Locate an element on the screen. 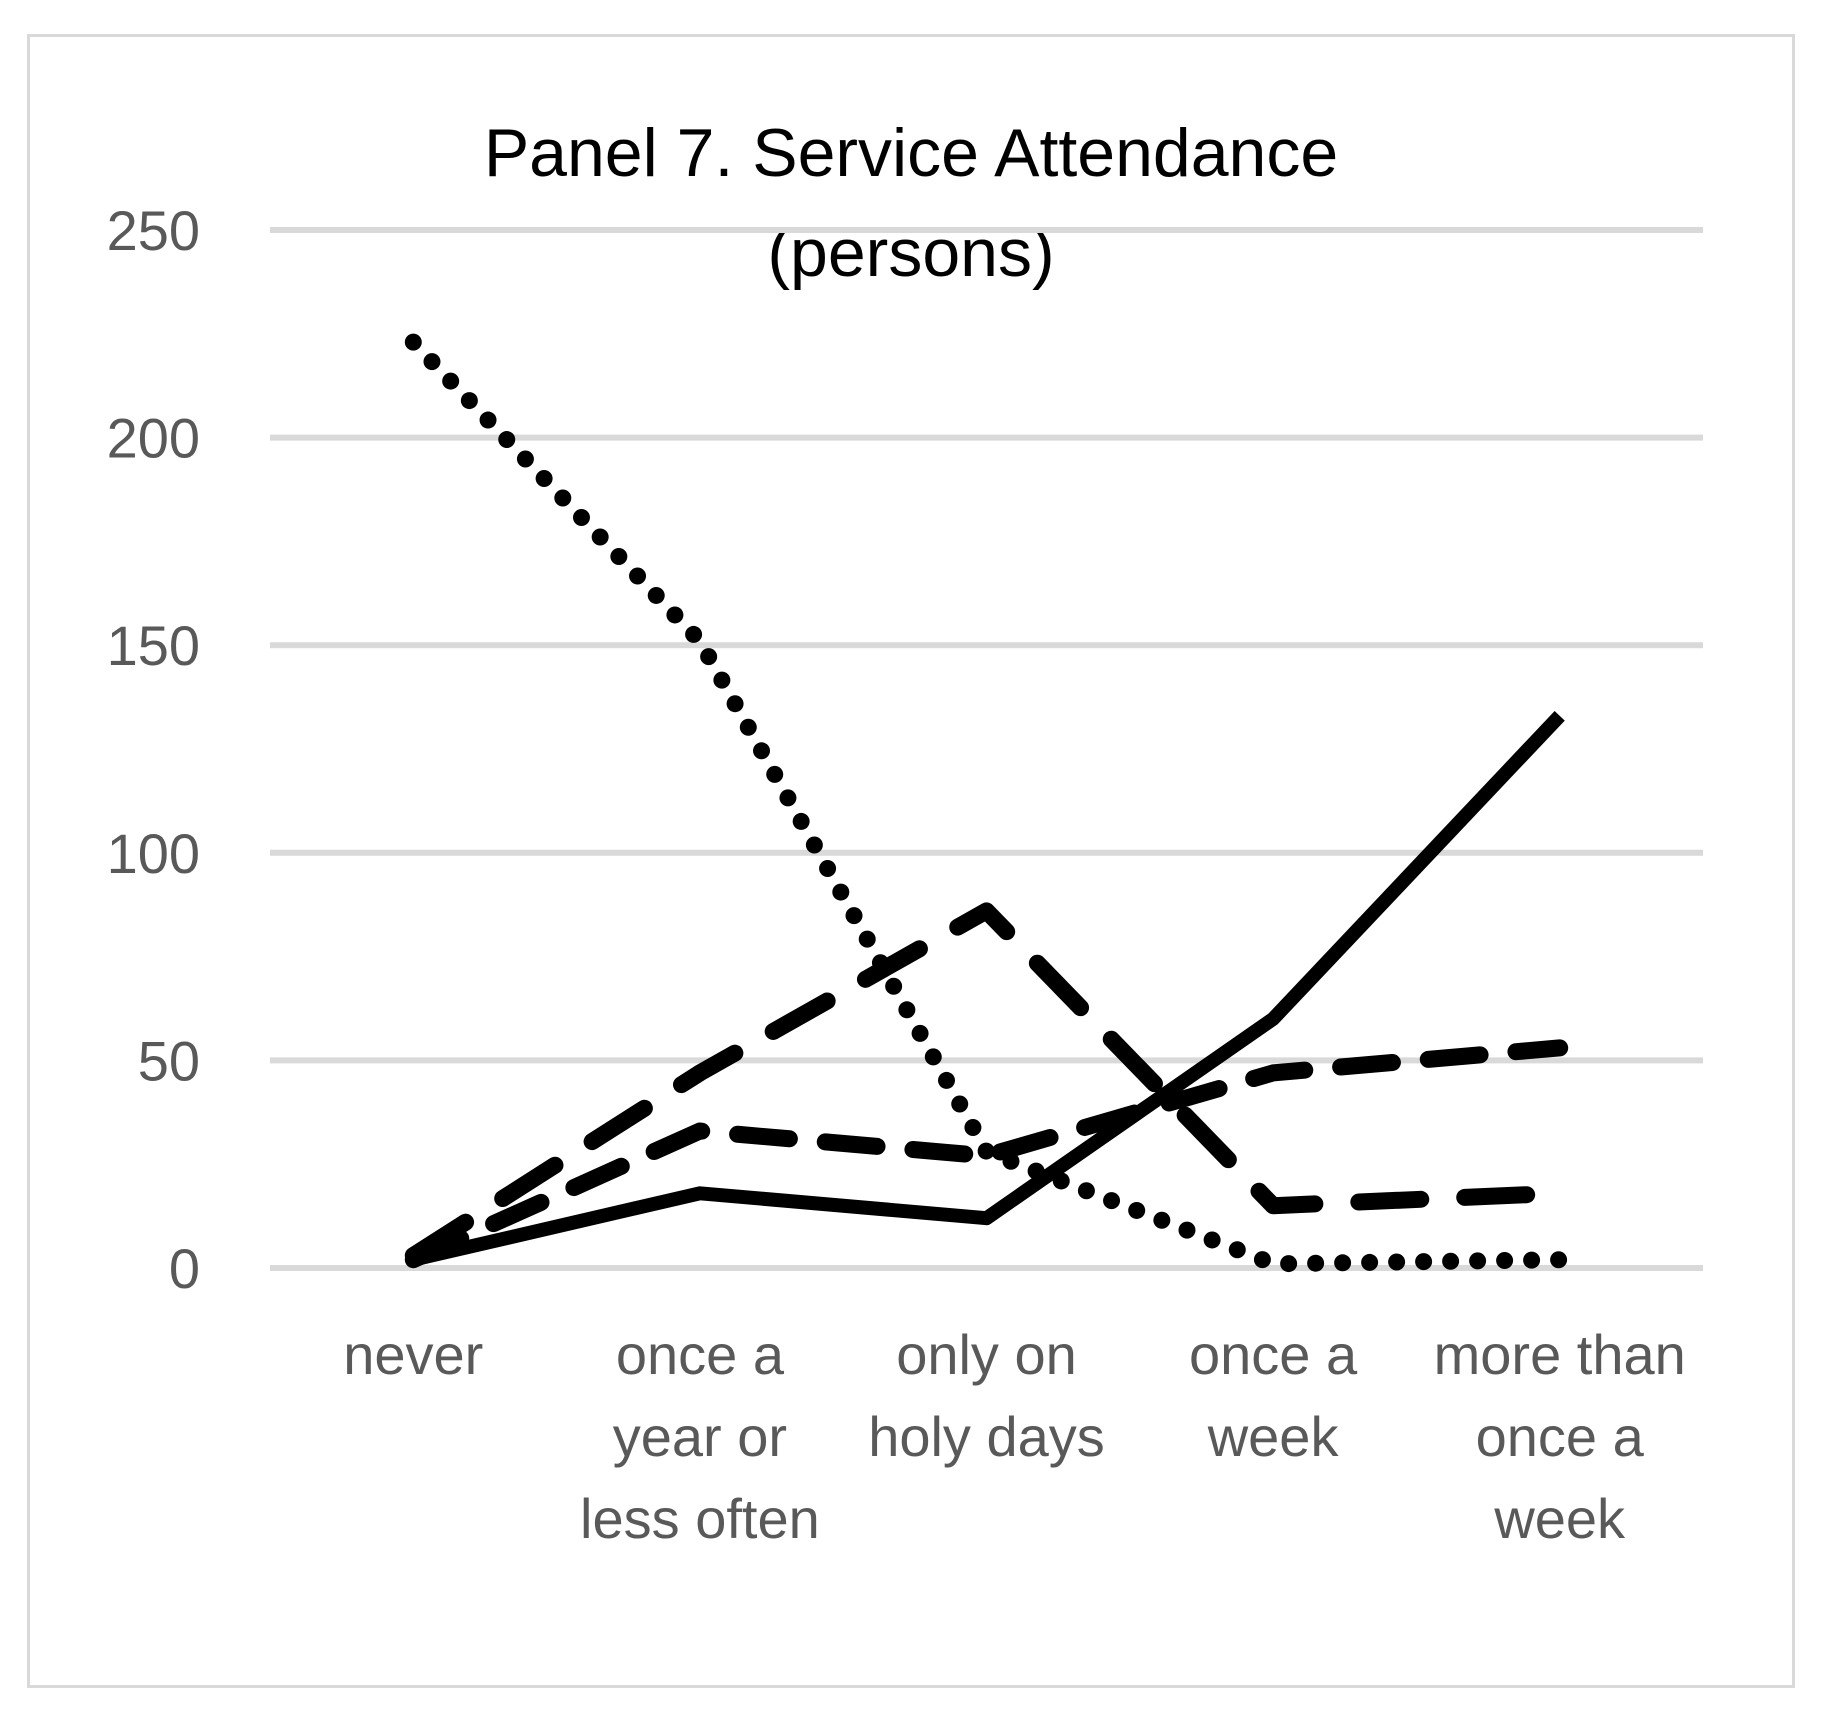 This screenshot has width=1822, height=1722. y-tick-label: 0 is located at coordinates (184, 1268).